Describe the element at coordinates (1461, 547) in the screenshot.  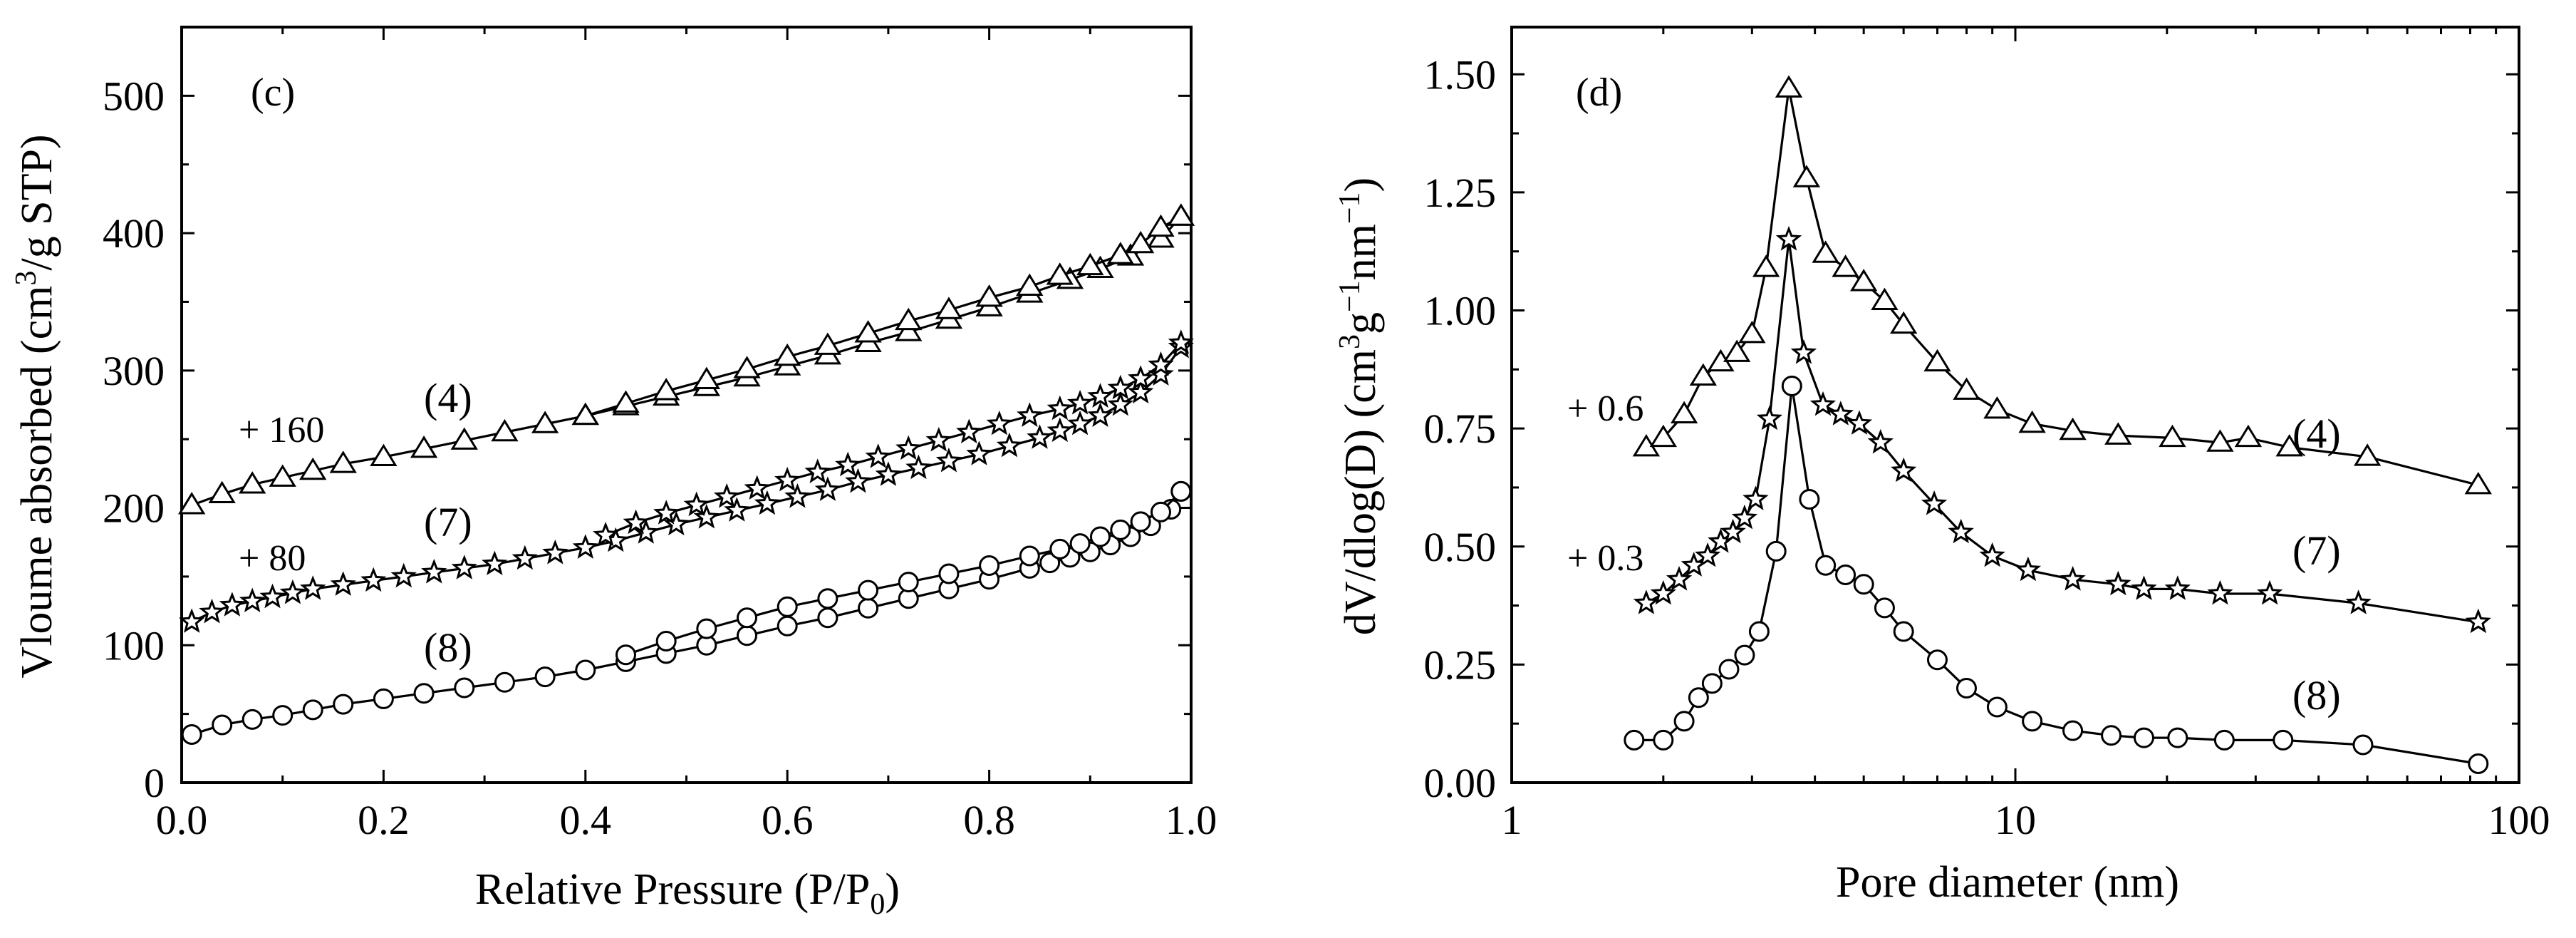
I see `panel-d-ytick-label: 0.50` at that location.